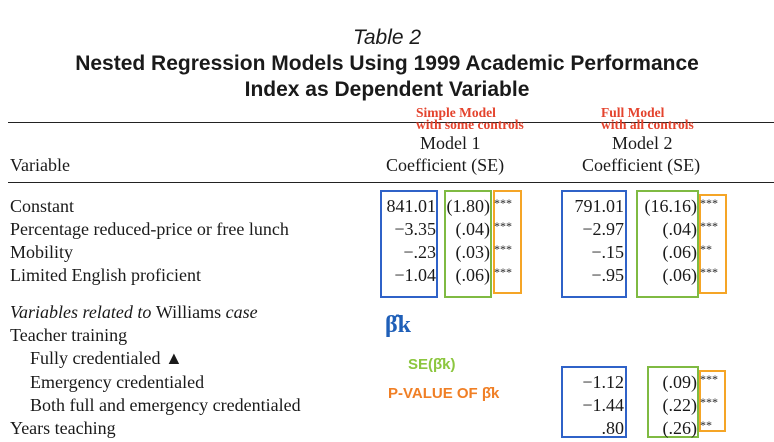  Describe the element at coordinates (387, 89) in the screenshot. I see `table-title-line-2: Index as Dependent Variable` at that location.